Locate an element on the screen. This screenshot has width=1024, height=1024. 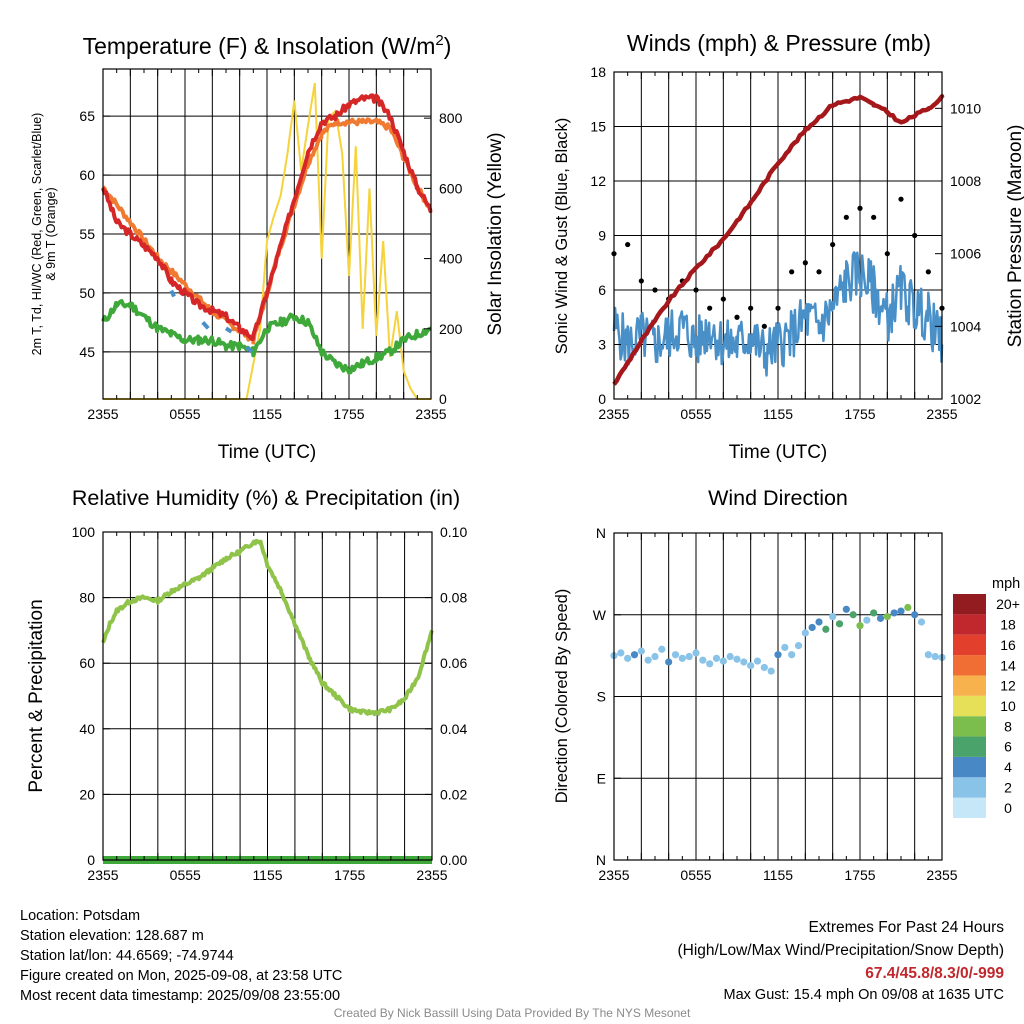
temperature-title: Temperature (F) & Insolation (W/m2) is located at coordinates (267, 45).